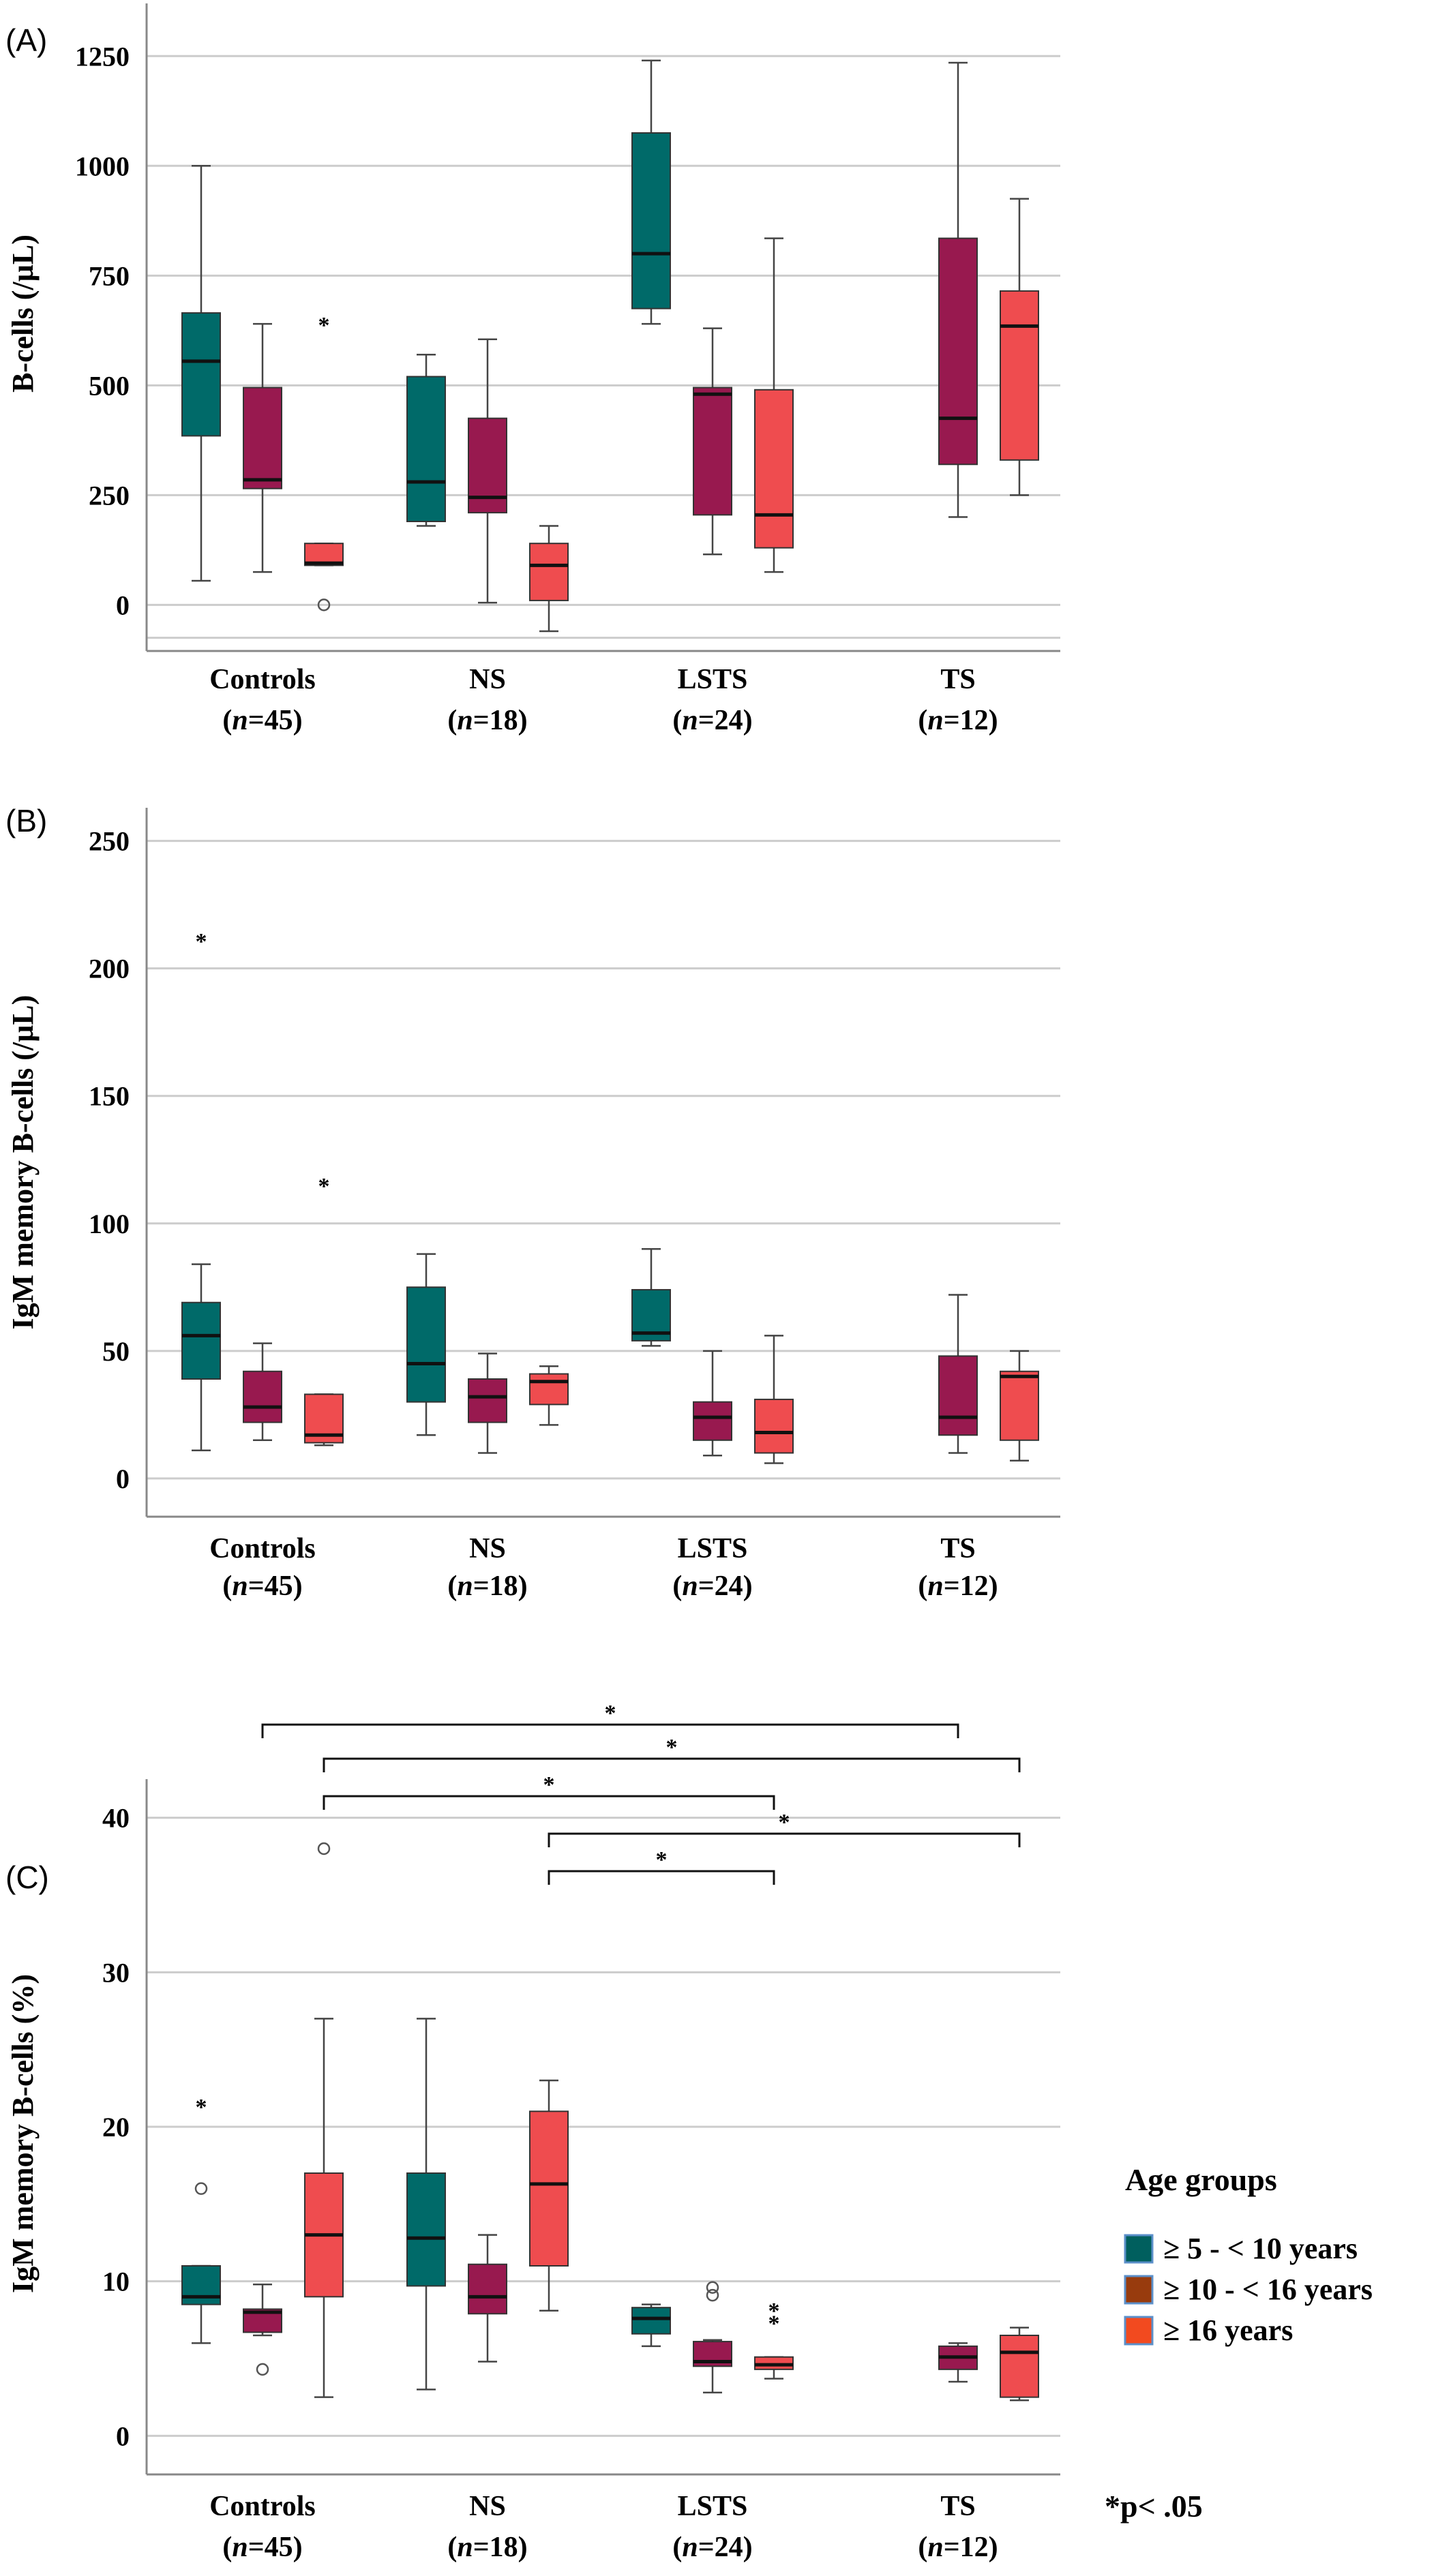 This screenshot has width=1451, height=2576. Describe the element at coordinates (102, 166) in the screenshot. I see `y-tick-label: 1000` at that location.